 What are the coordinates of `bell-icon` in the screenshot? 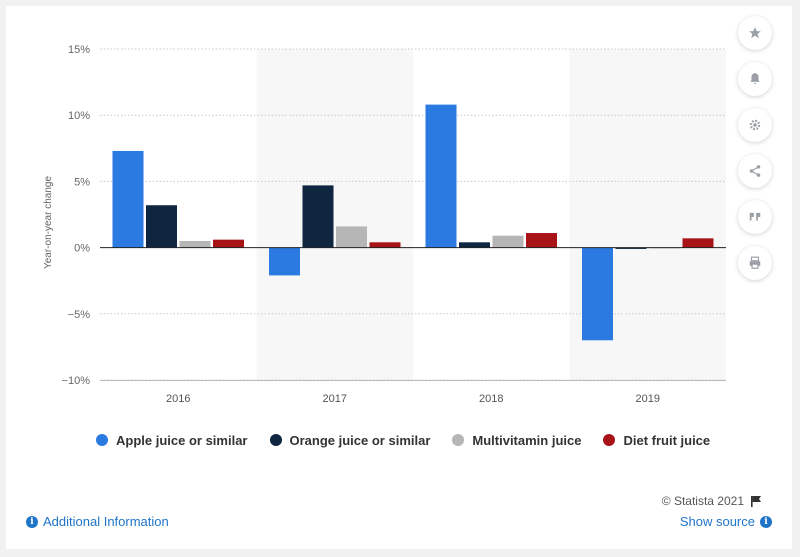 It's located at (755, 79).